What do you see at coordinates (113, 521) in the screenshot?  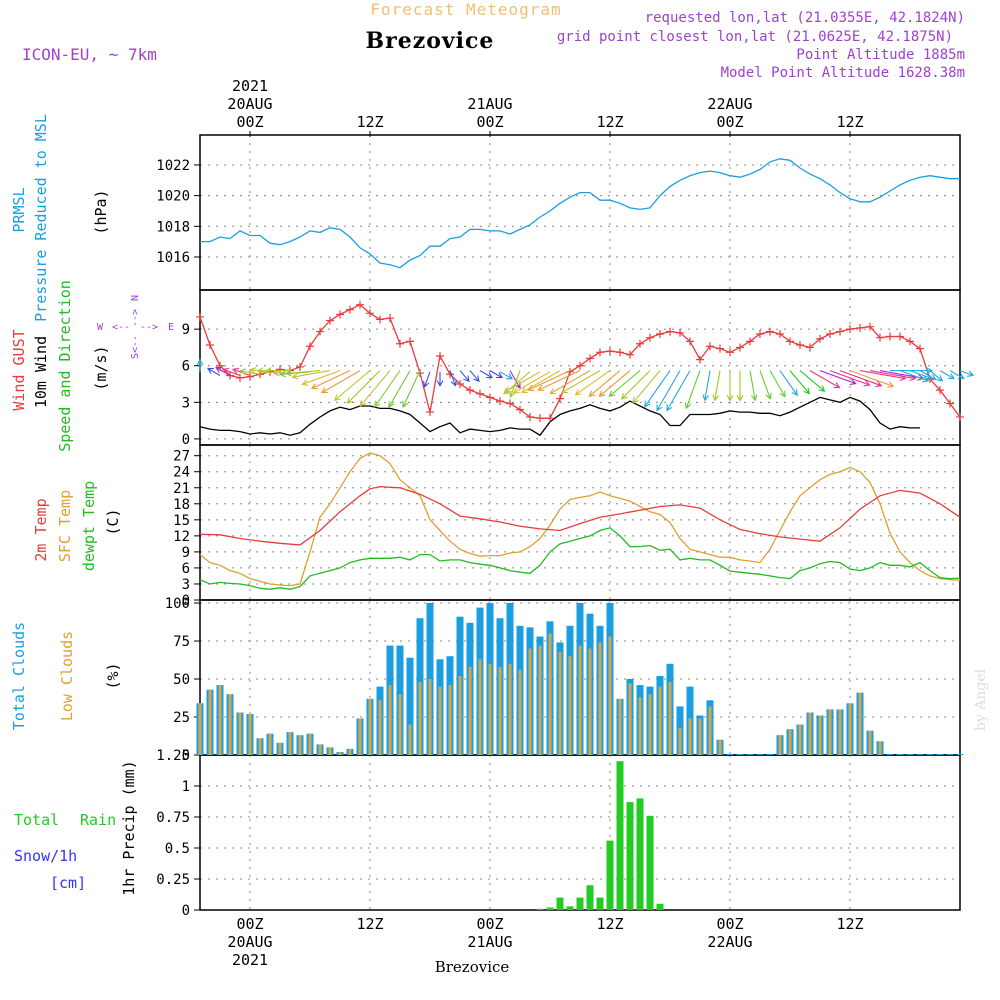 I see `temp-unit: (C)` at bounding box center [113, 521].